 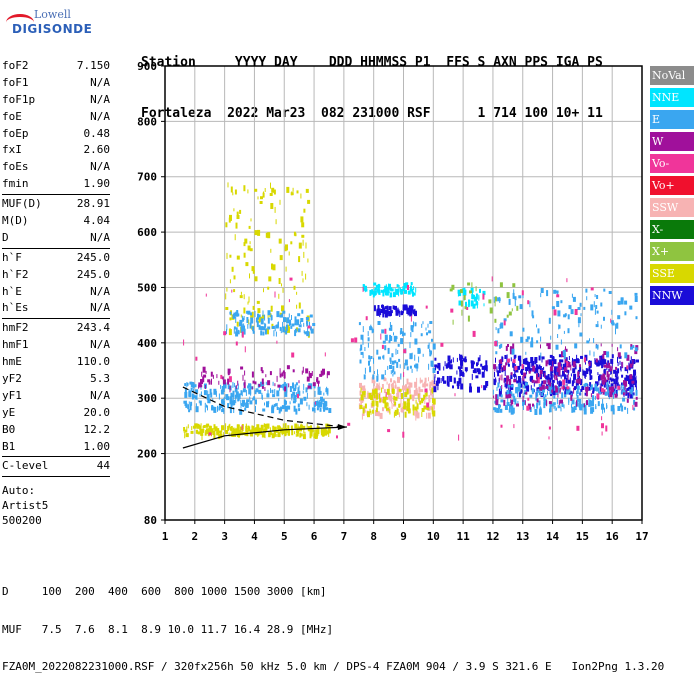 What do you see at coordinates (147, 287) in the screenshot?
I see `y-tick-label: 500` at bounding box center [147, 287].